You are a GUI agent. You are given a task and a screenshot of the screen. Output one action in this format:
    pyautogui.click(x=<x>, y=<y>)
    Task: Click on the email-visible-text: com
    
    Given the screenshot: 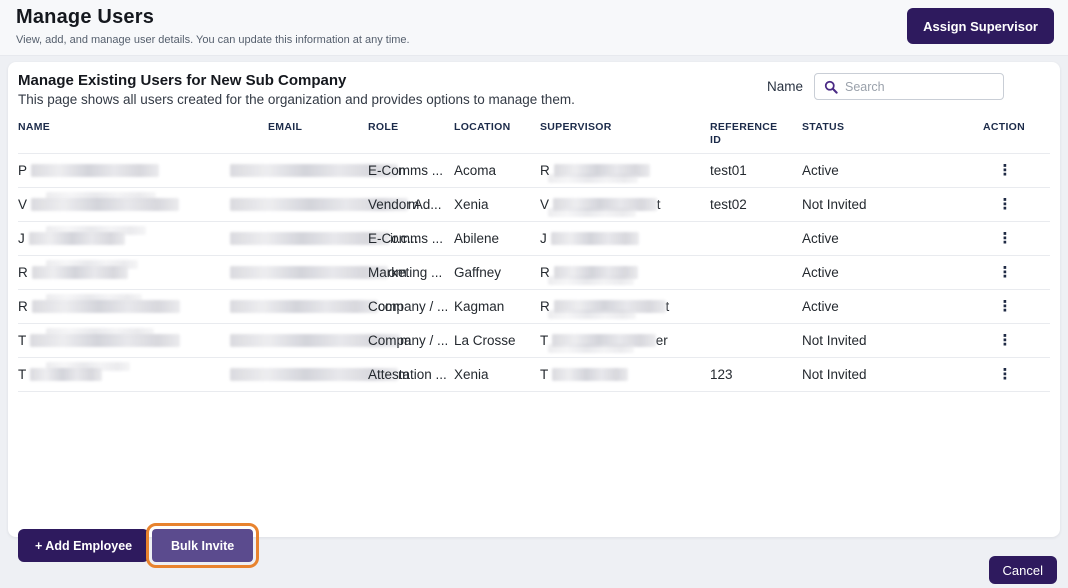 What is the action you would take?
    pyautogui.click(x=391, y=306)
    